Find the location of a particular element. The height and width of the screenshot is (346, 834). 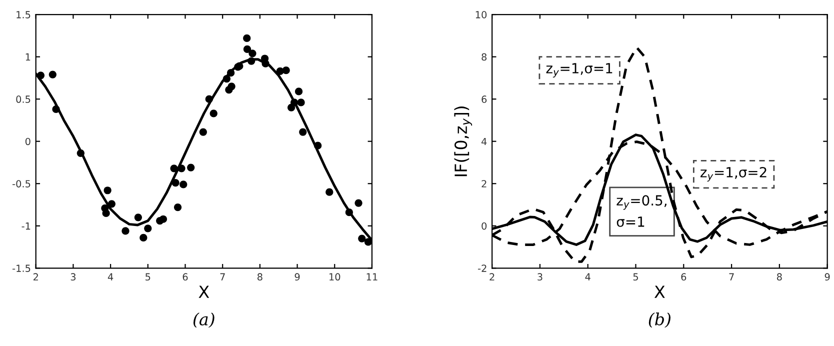

y-tick-label: 1 is located at coordinates (28, 56).